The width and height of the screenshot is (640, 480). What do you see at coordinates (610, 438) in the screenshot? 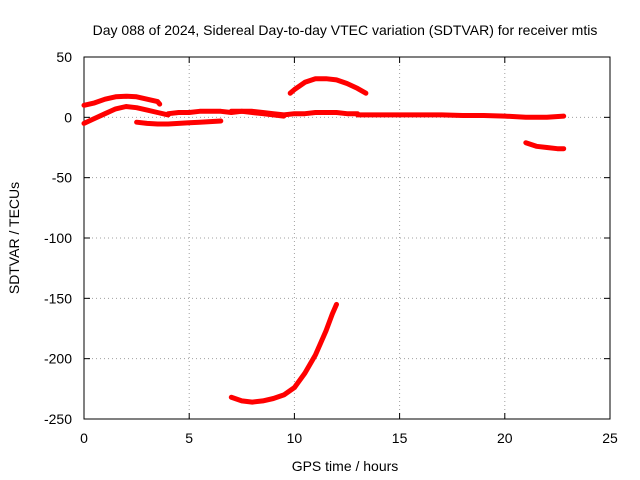
I see `x-tick-label: 25` at bounding box center [610, 438].